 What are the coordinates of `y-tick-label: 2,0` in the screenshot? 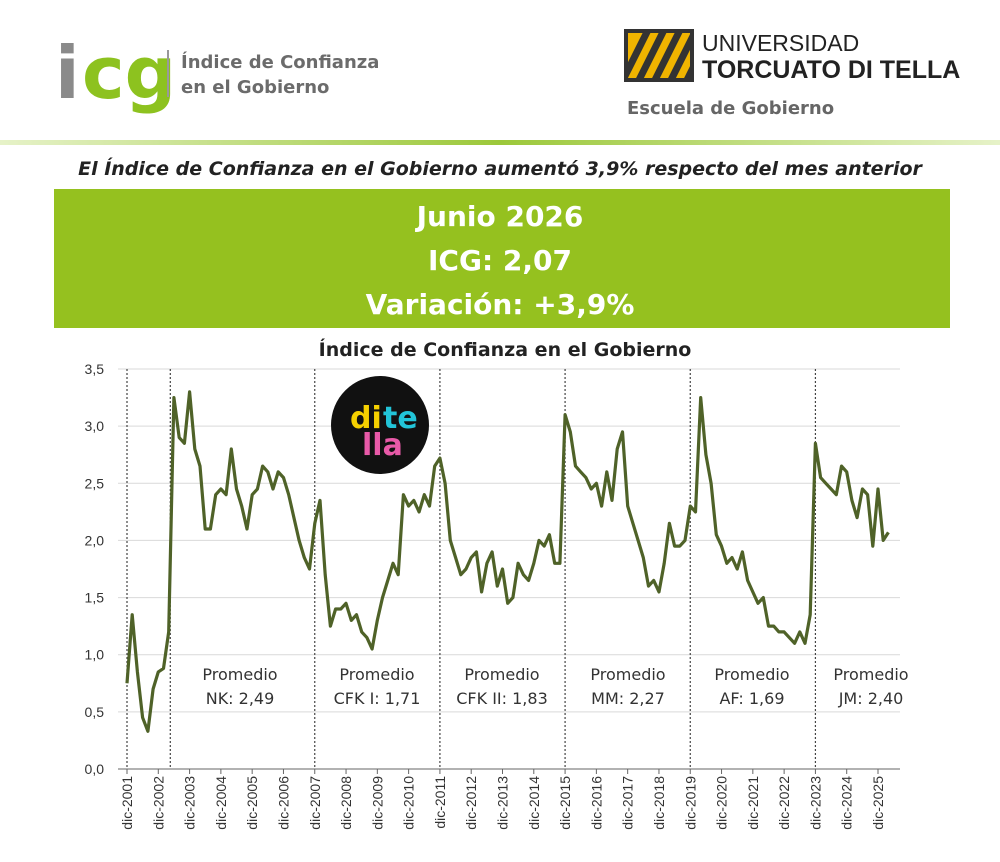 It's located at (95, 540).